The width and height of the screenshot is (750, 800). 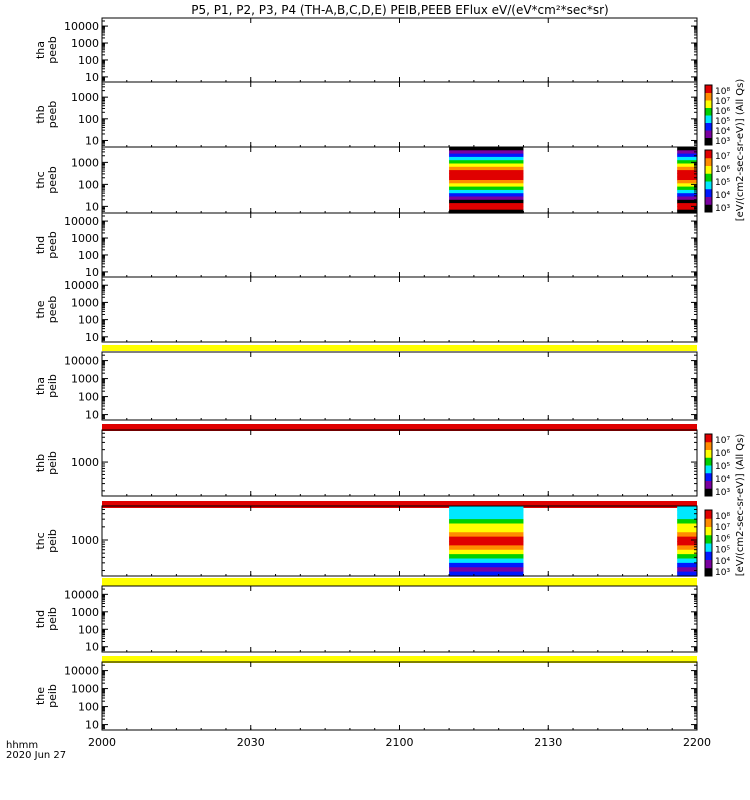 What do you see at coordinates (722, 183) in the screenshot?
I see `colorbar-tick-label: 10⁵` at bounding box center [722, 183].